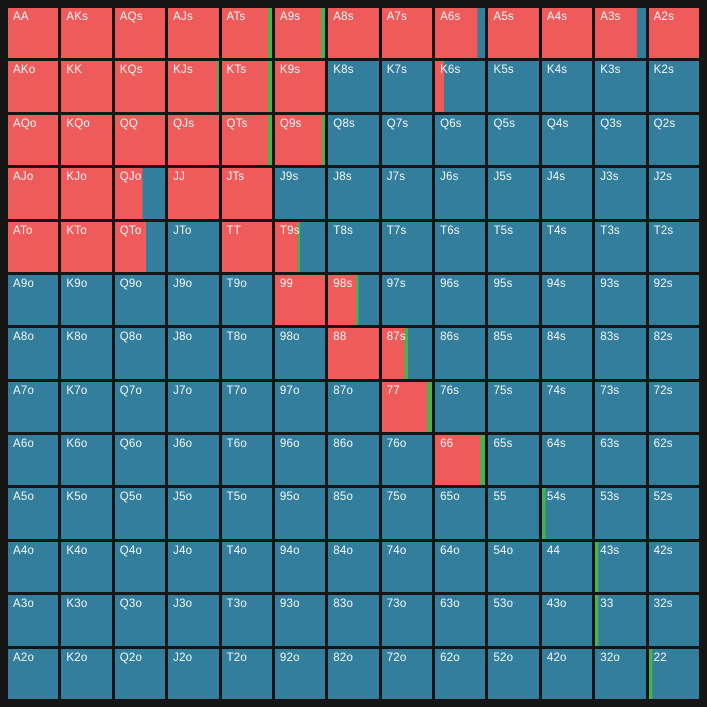 This screenshot has width=707, height=707. I want to click on range-cell-KK: KK, so click(86, 86).